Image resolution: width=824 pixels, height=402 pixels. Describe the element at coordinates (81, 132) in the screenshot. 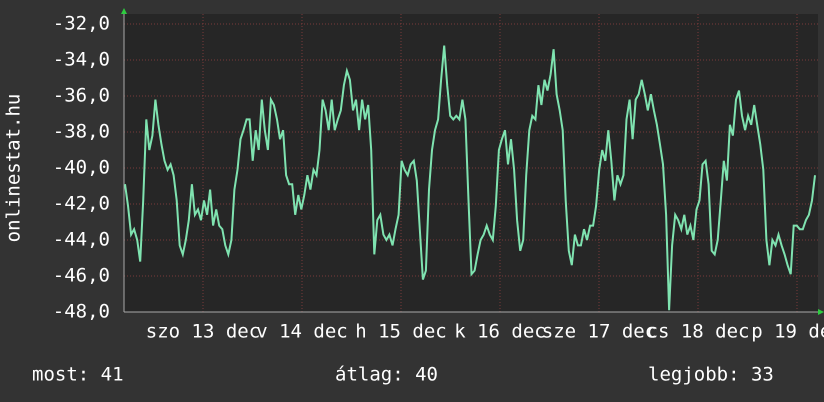

I see `y-tick-label: -38,0` at that location.